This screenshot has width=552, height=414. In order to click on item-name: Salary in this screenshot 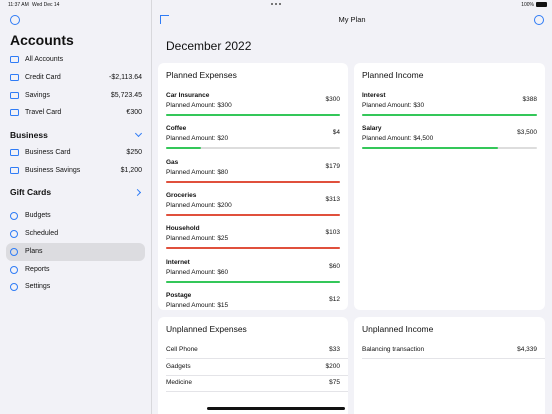, I will do `click(372, 129)`.